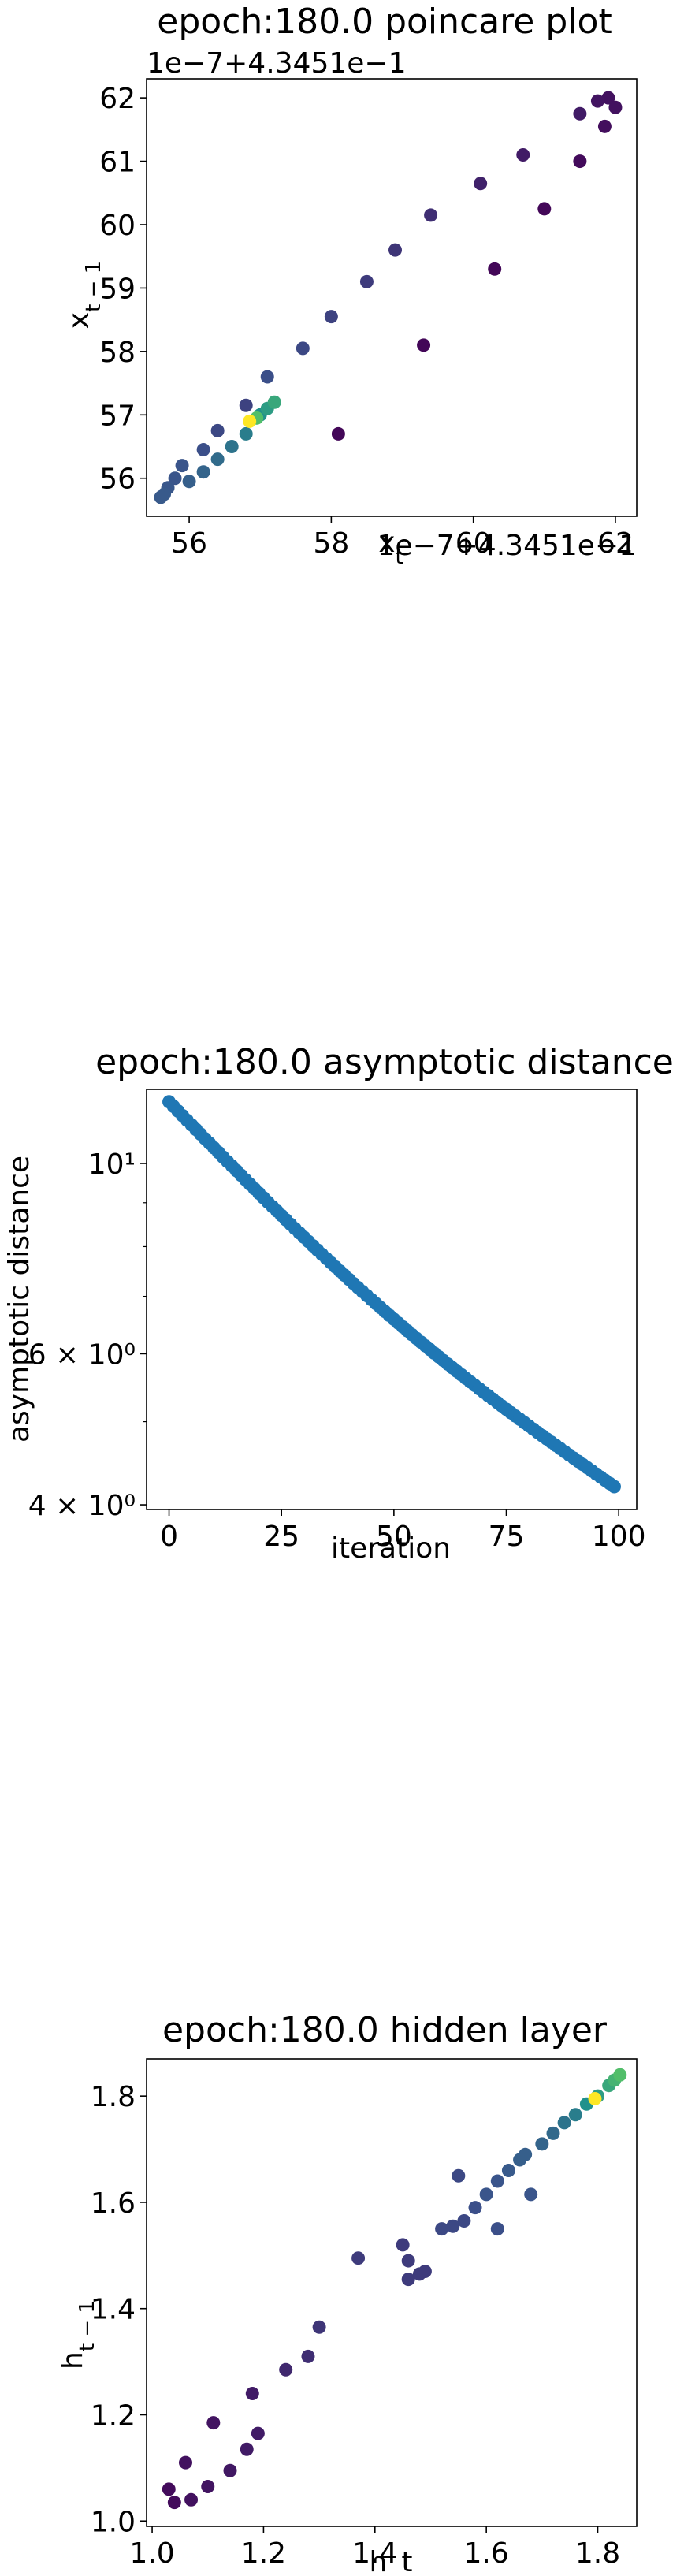 The height and width of the screenshot is (2576, 684). I want to click on x-tick-label: 1.2, so click(264, 2553).